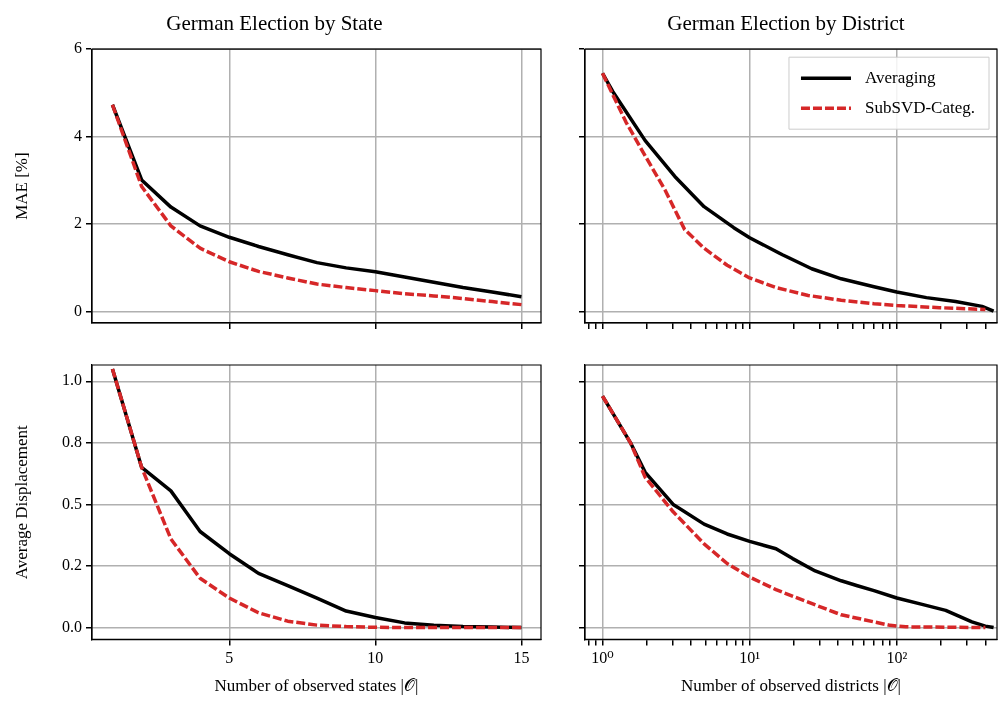 The height and width of the screenshot is (711, 1004). What do you see at coordinates (72, 565) in the screenshot?
I see `y-tick-label: 0.2` at bounding box center [72, 565].